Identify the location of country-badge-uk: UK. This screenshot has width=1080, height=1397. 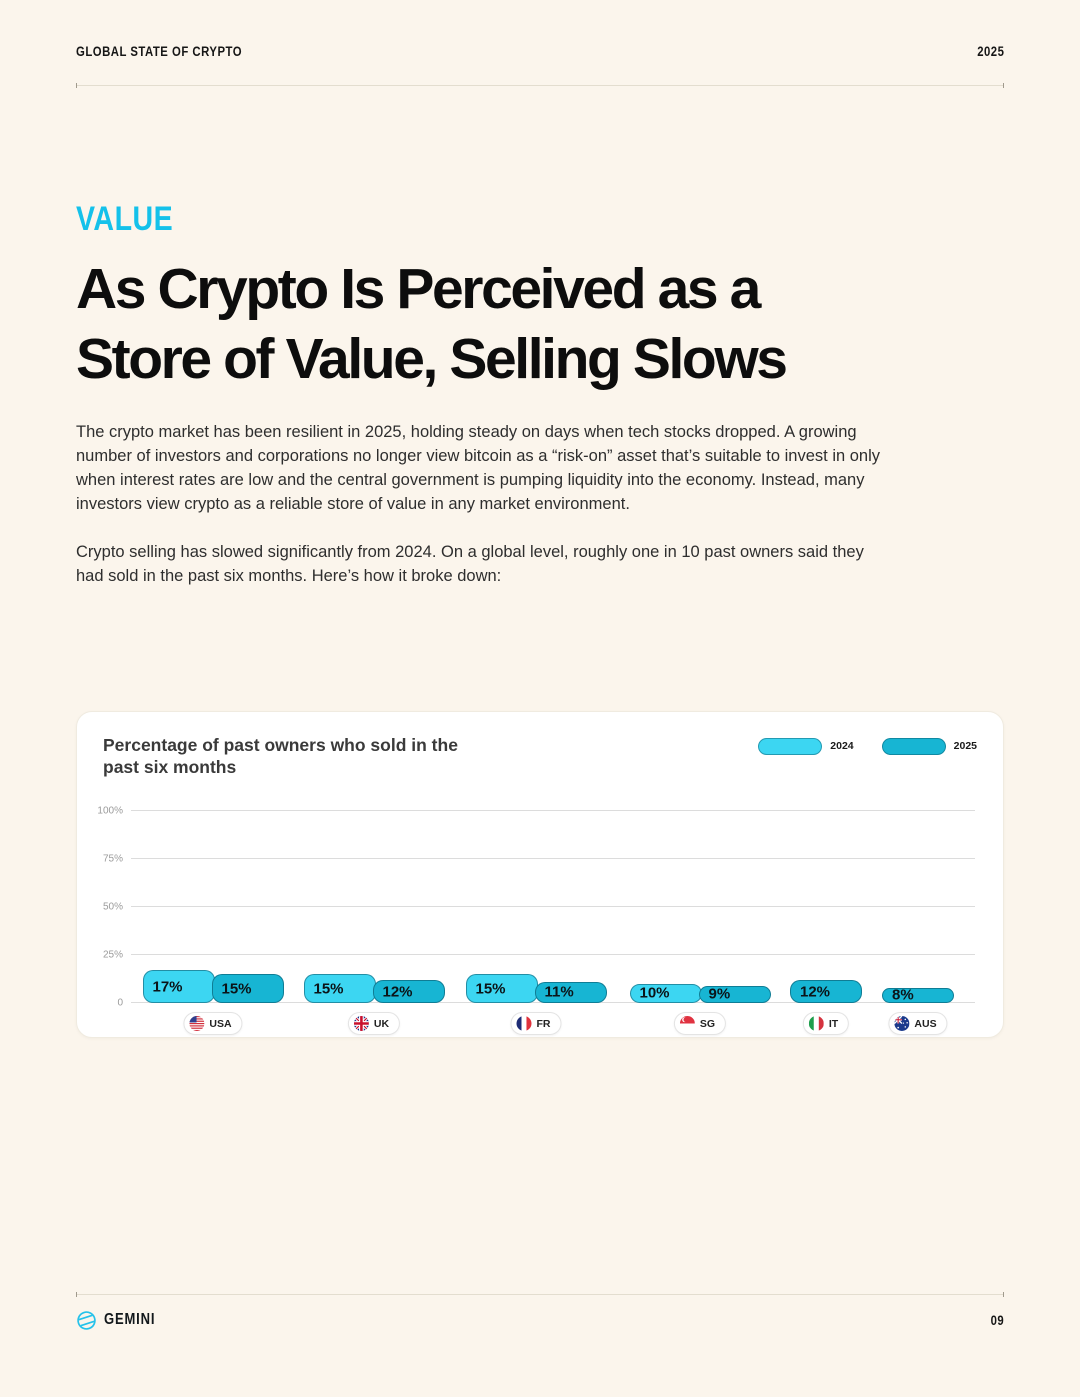
(374, 1024).